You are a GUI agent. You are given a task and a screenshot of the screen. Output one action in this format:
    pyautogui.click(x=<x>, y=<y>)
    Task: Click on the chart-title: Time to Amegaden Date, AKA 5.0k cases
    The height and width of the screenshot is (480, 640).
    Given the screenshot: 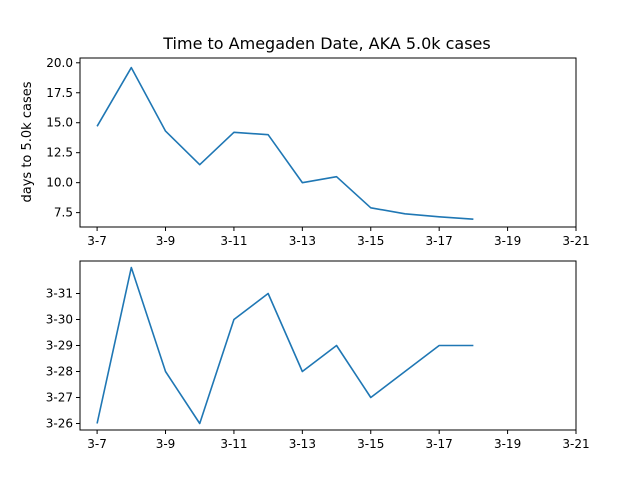 What is the action you would take?
    pyautogui.click(x=326, y=43)
    